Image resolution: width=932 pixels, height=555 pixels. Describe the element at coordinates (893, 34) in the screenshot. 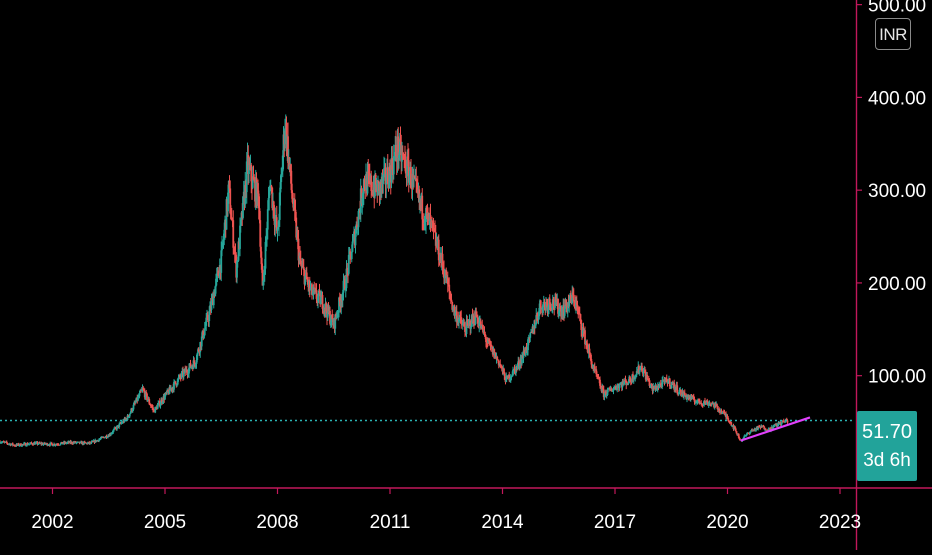

I see `currency-badge: INR` at that location.